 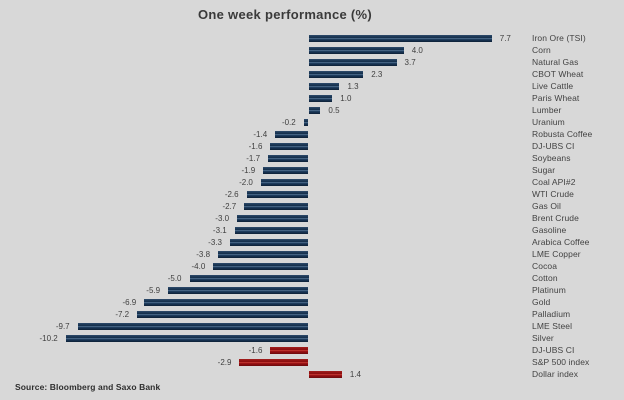 I want to click on value-label: -2.9, so click(x=224, y=362).